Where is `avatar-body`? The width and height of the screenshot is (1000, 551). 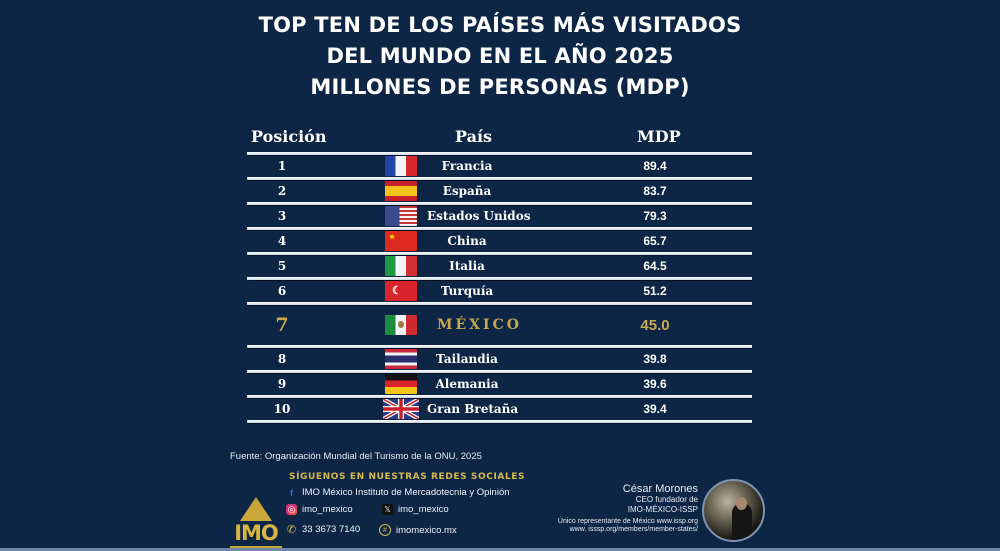 avatar-body is located at coordinates (742, 521).